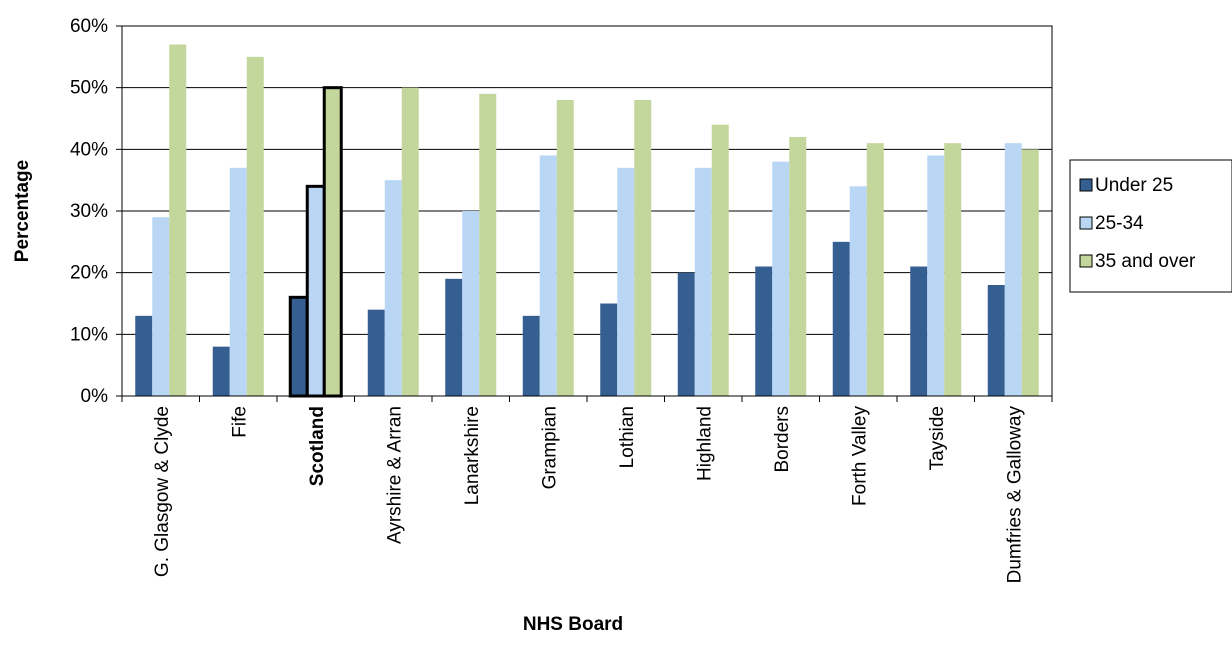 Image resolution: width=1232 pixels, height=649 pixels. I want to click on y-tick-label: 0%, so click(95, 396).